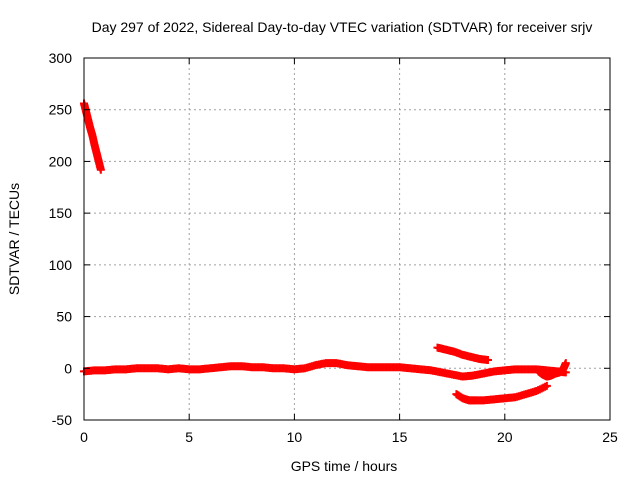  What do you see at coordinates (610, 437) in the screenshot?
I see `x-tick-label: 25` at bounding box center [610, 437].